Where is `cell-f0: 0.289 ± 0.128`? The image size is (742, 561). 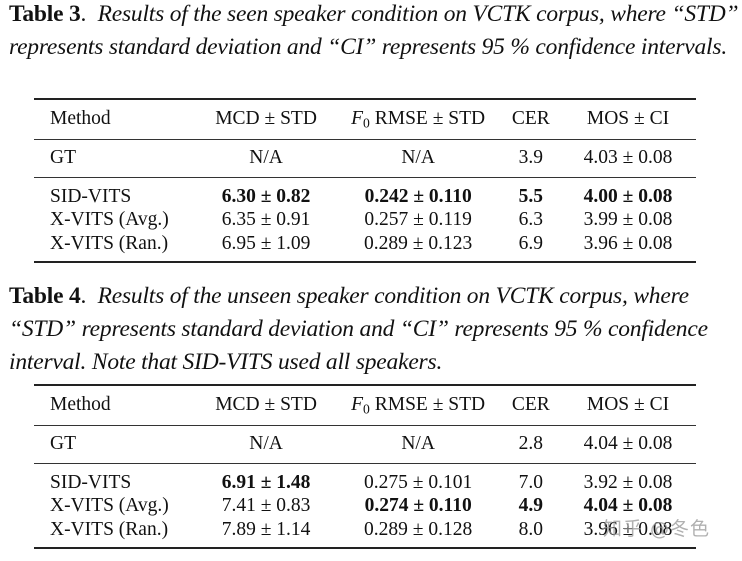 cell-f0: 0.289 ± 0.128 is located at coordinates (418, 533).